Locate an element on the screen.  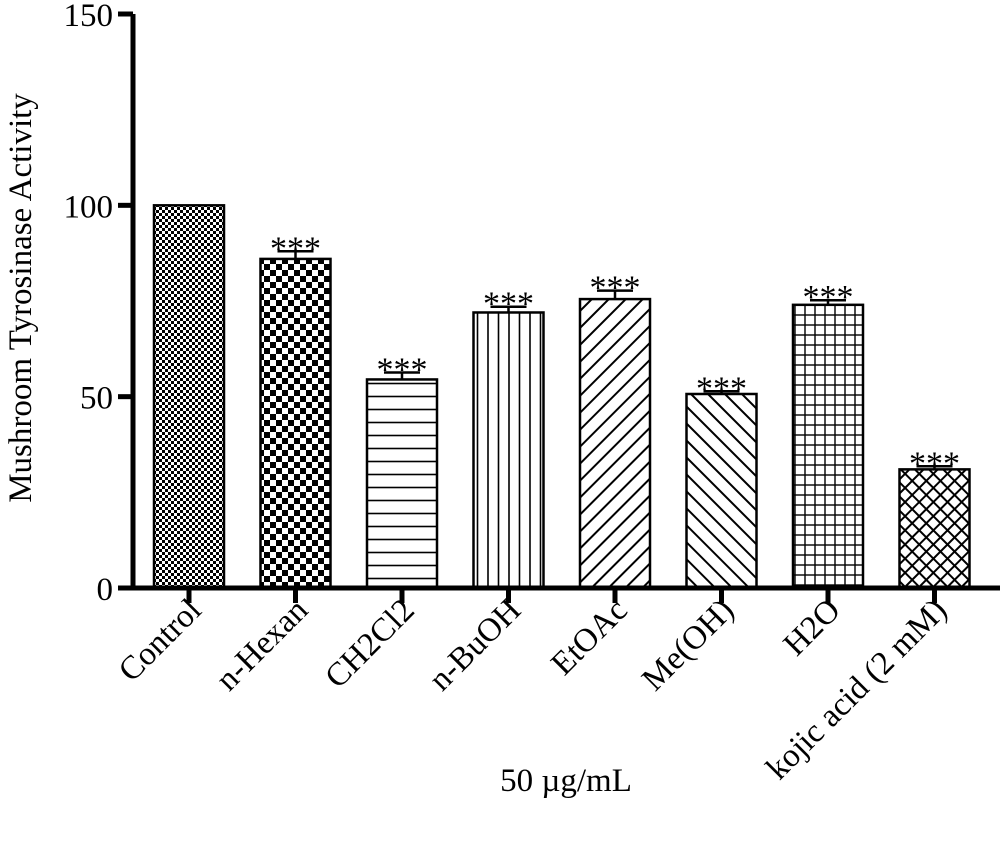
x-ticks is located at coordinates (561, 595).